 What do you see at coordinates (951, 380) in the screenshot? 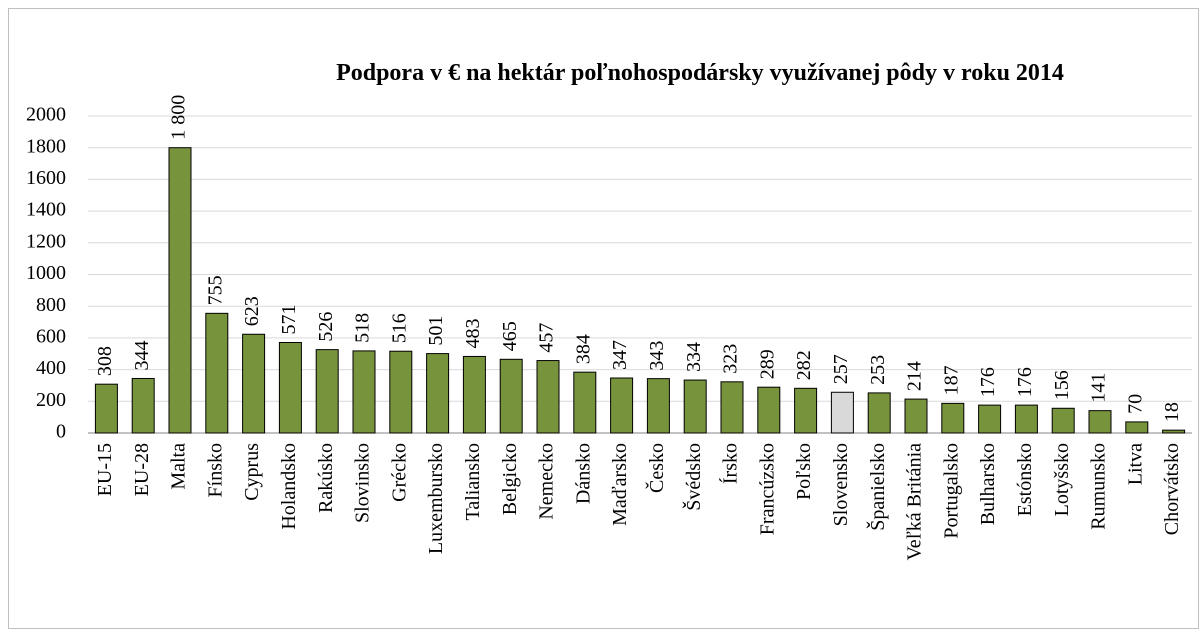
I see `value-label: 187` at bounding box center [951, 380].